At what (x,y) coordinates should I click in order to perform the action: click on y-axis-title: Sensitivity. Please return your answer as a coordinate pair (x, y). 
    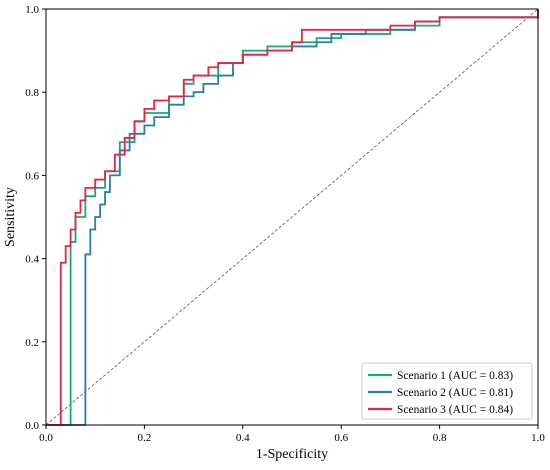
    Looking at the image, I should click on (10, 217).